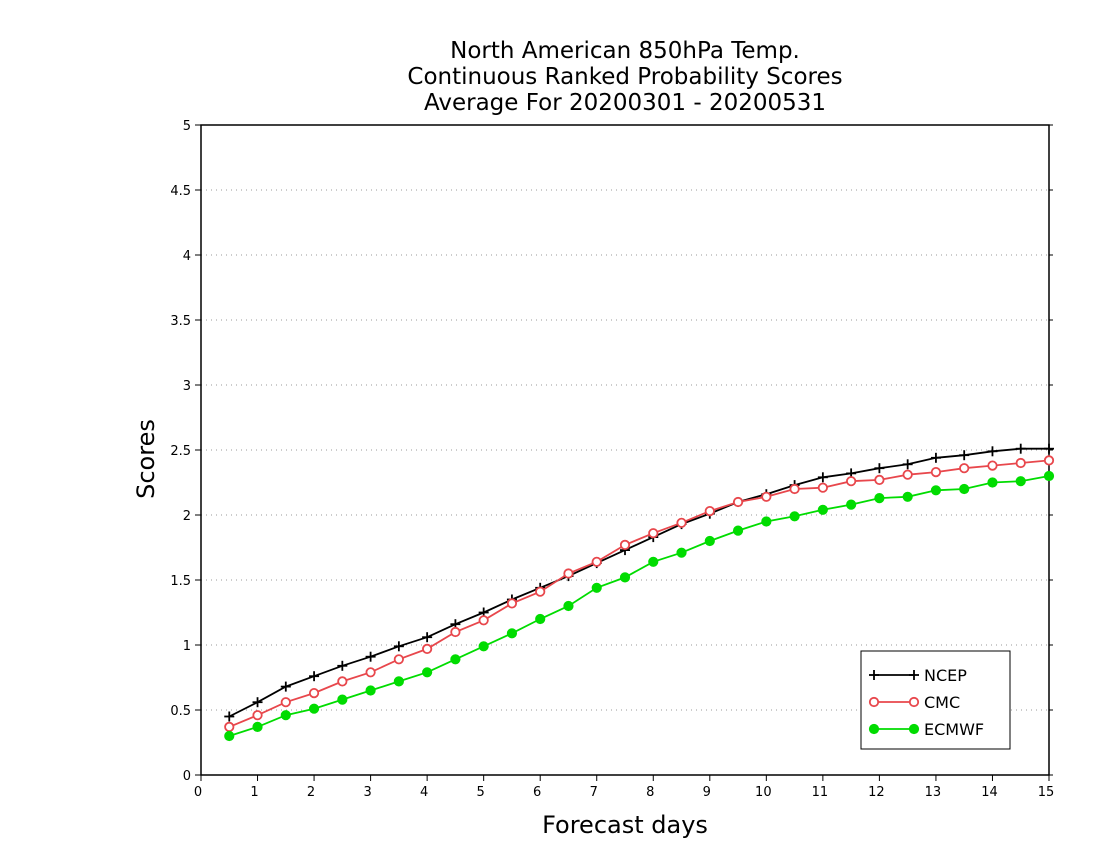 The width and height of the screenshot is (1100, 850). What do you see at coordinates (367, 792) in the screenshot?
I see `x-tick-label: 3` at bounding box center [367, 792].